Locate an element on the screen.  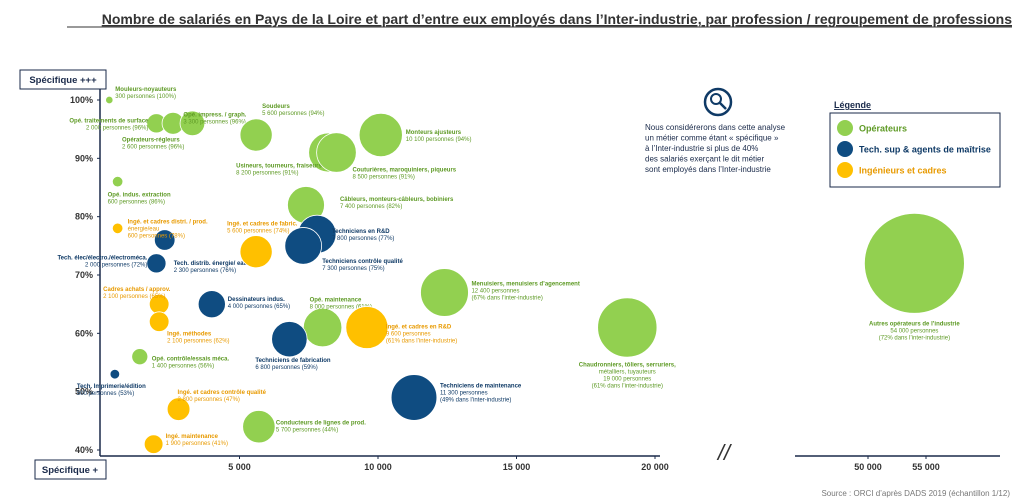
point-label: Autres opérateurs de l’industrie is located at coordinates (914, 324).